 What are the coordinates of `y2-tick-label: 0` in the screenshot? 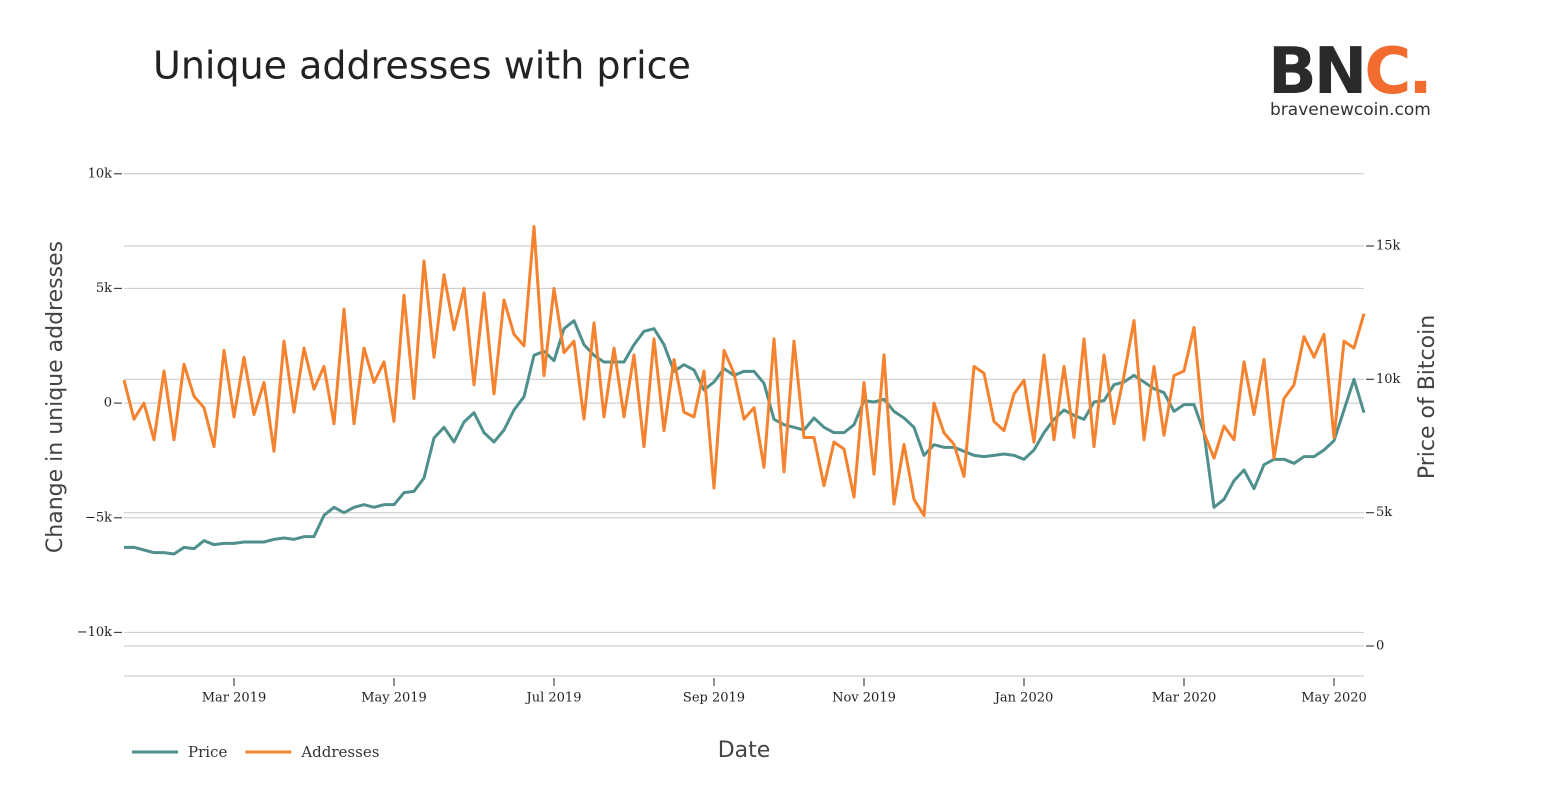 It's located at (1380, 646).